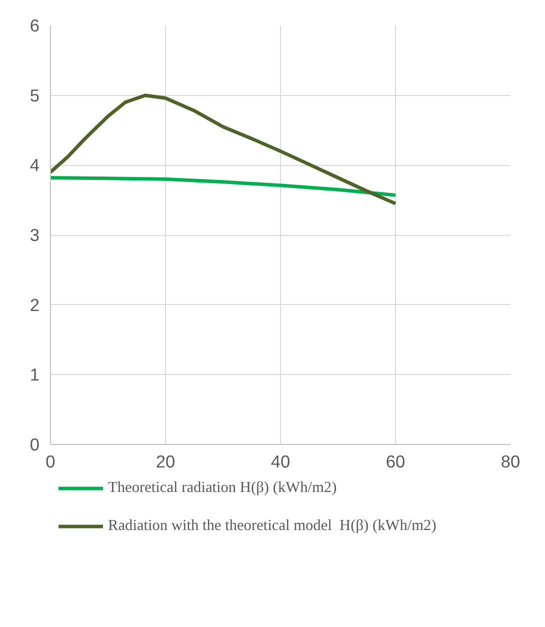  Describe the element at coordinates (35, 26) in the screenshot. I see `y-tick-label: 6` at that location.